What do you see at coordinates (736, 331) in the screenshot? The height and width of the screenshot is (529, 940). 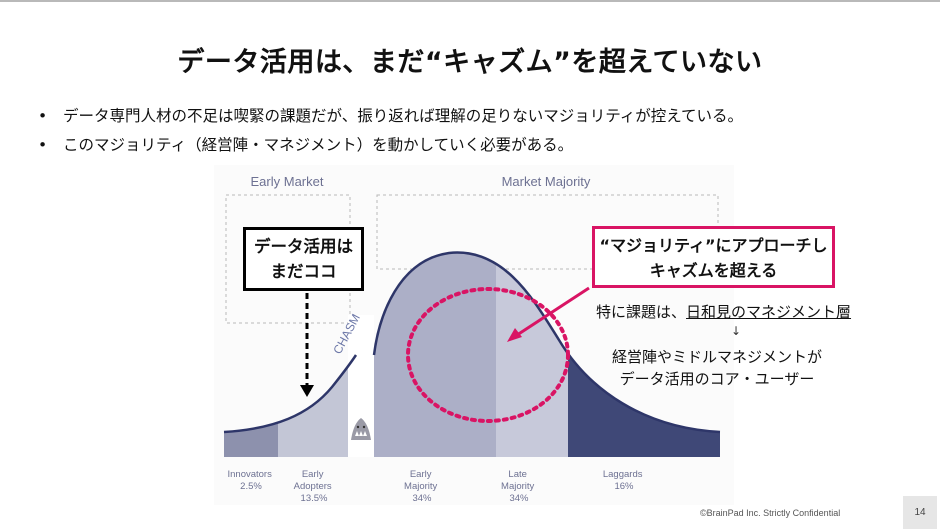 I see `down-arrow-icon: ↓` at bounding box center [736, 331].